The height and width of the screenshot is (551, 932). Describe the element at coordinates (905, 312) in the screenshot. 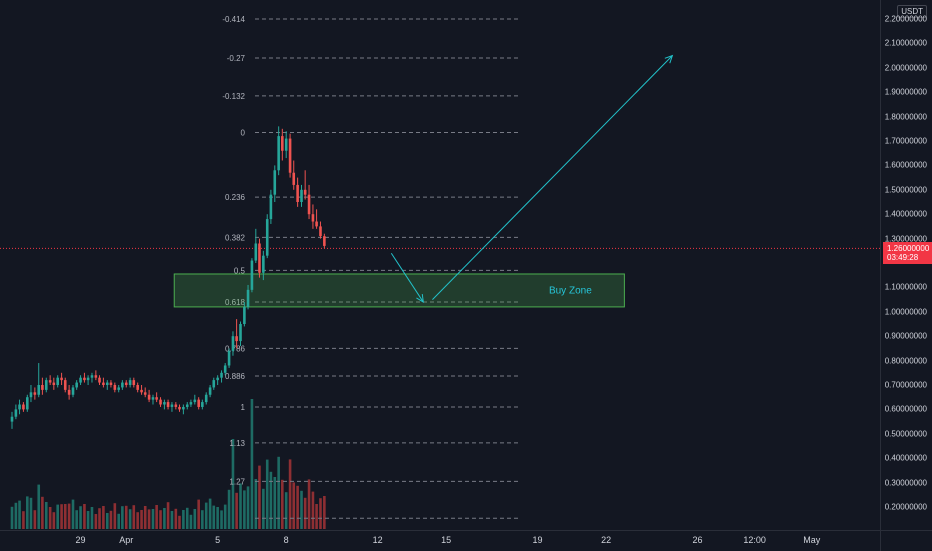

I see `price-tick-label: 1.00000000` at that location.